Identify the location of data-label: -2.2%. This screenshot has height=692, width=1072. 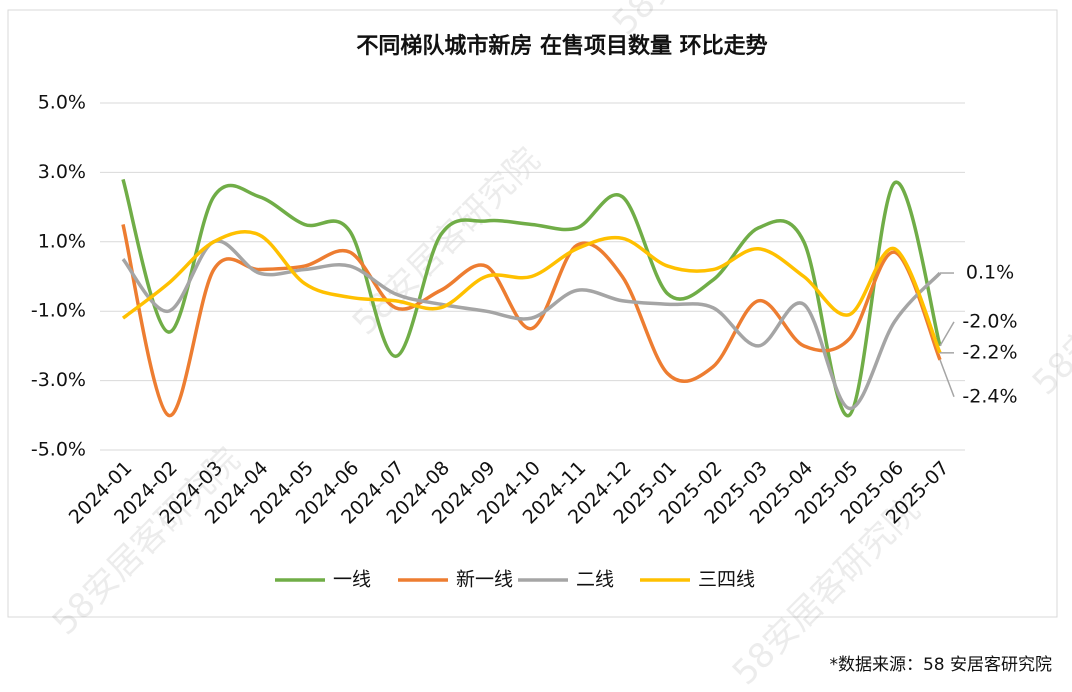
(989, 352).